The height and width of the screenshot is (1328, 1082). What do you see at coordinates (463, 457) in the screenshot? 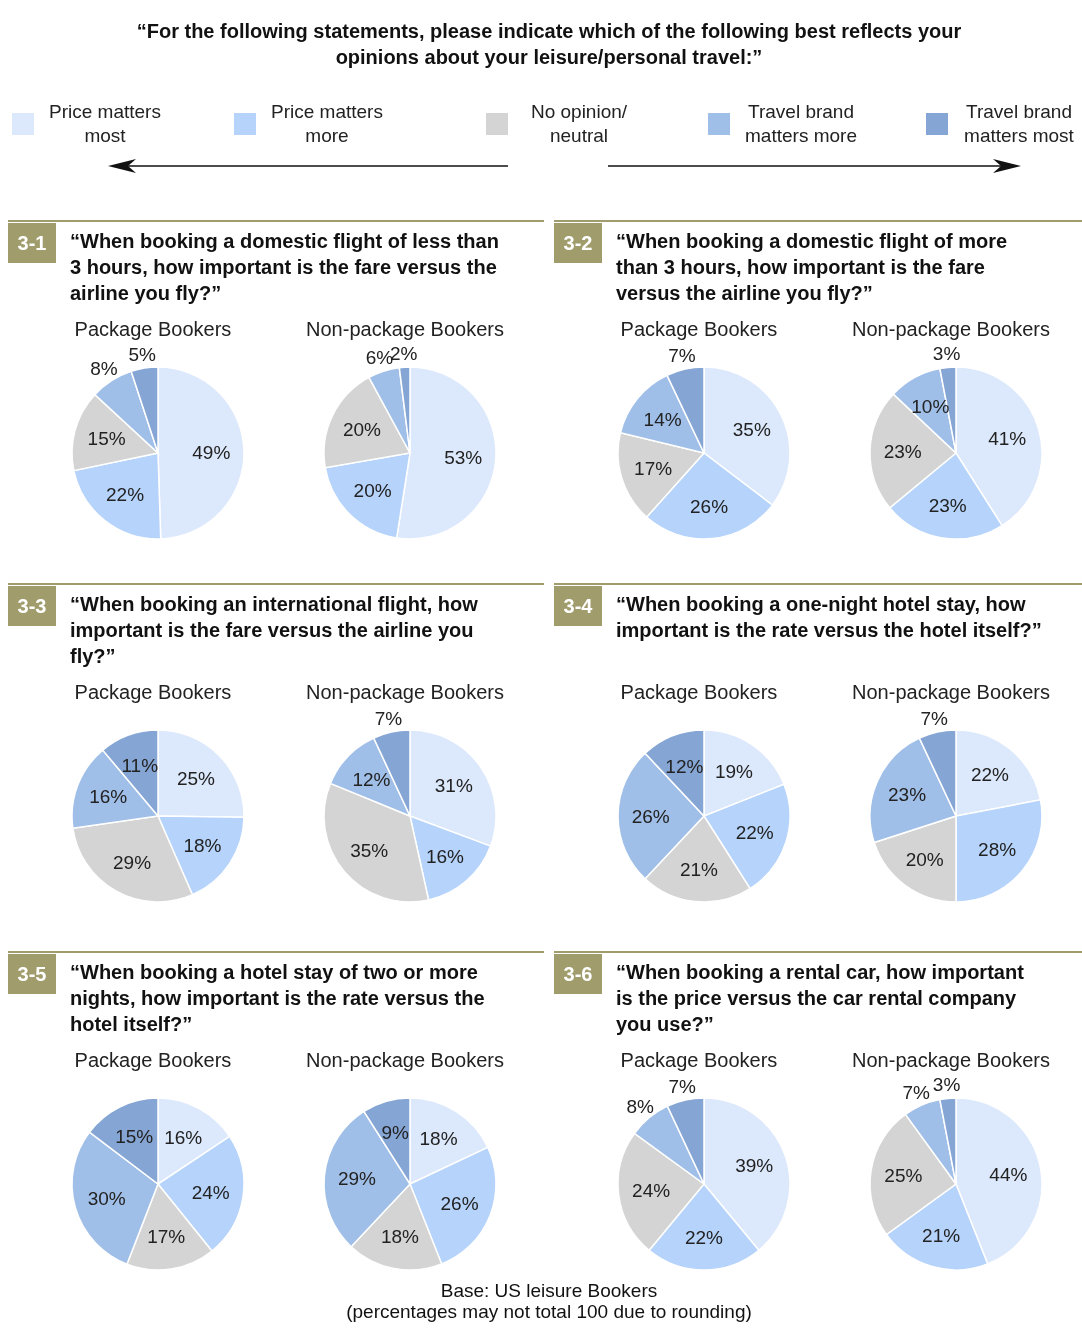
I see `data-label: 53%` at bounding box center [463, 457].